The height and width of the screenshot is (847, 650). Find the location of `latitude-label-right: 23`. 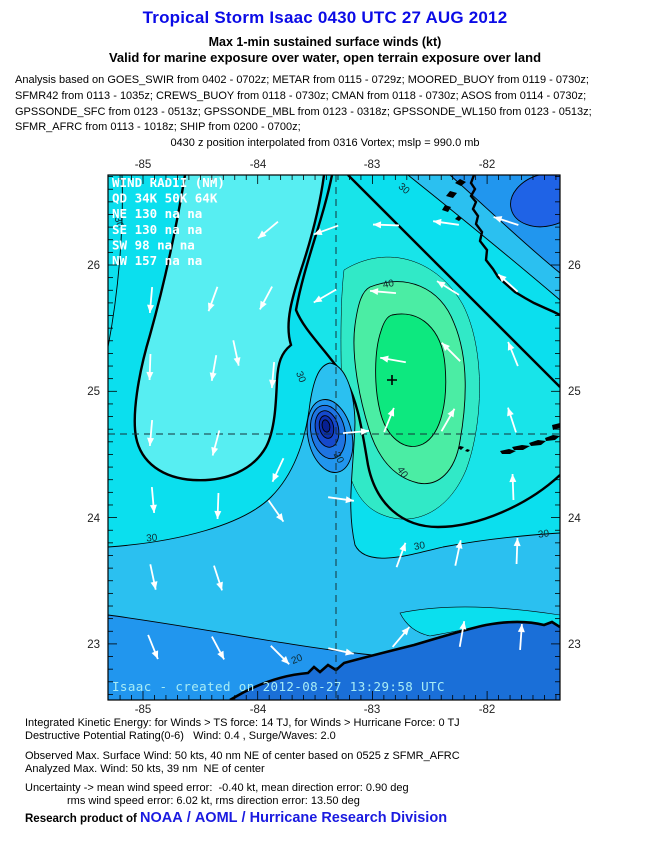

latitude-label-right: 23 is located at coordinates (574, 645).